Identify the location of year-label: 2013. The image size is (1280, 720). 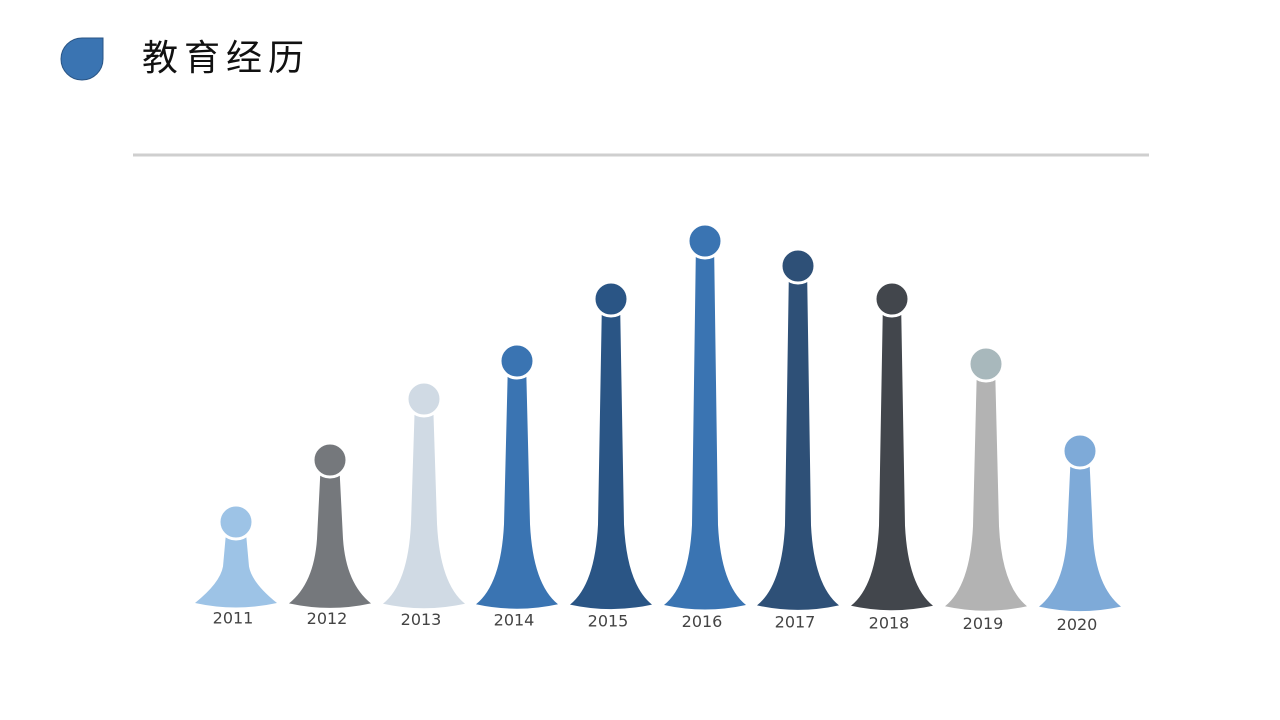
(421, 619).